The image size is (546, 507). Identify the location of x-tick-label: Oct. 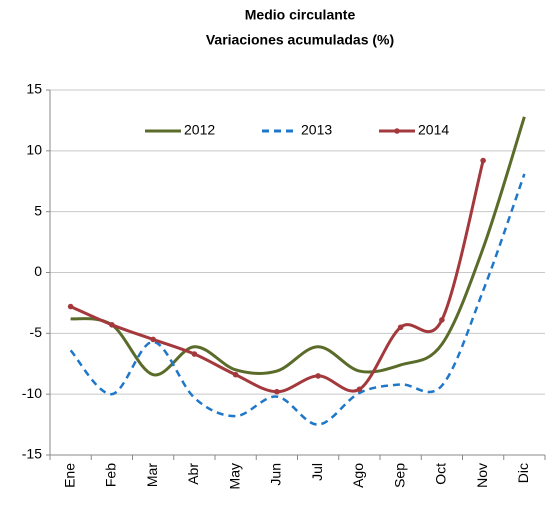
(441, 474).